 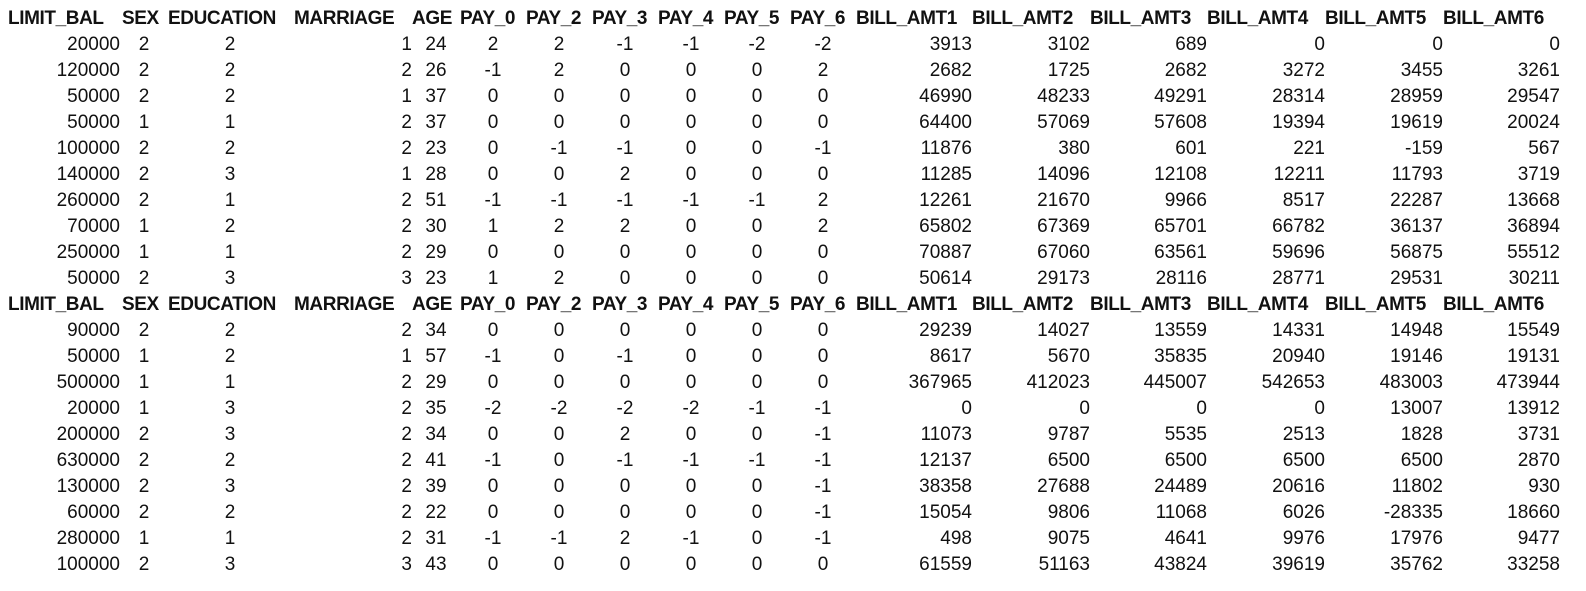 I want to click on table-cell: 22287, so click(x=1416, y=200).